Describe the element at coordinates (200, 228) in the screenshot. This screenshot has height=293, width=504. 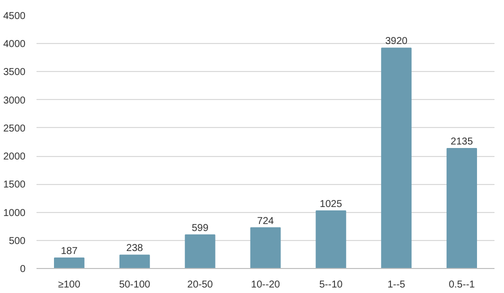
I see `data-label: 599` at that location.